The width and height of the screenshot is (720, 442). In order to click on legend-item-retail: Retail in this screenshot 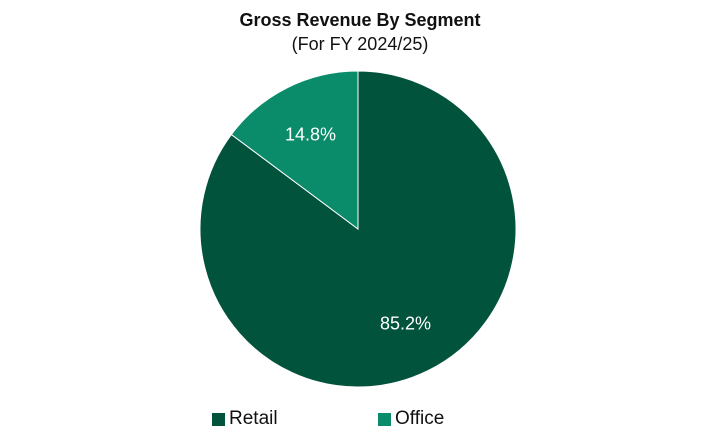, I will do `click(245, 419)`.